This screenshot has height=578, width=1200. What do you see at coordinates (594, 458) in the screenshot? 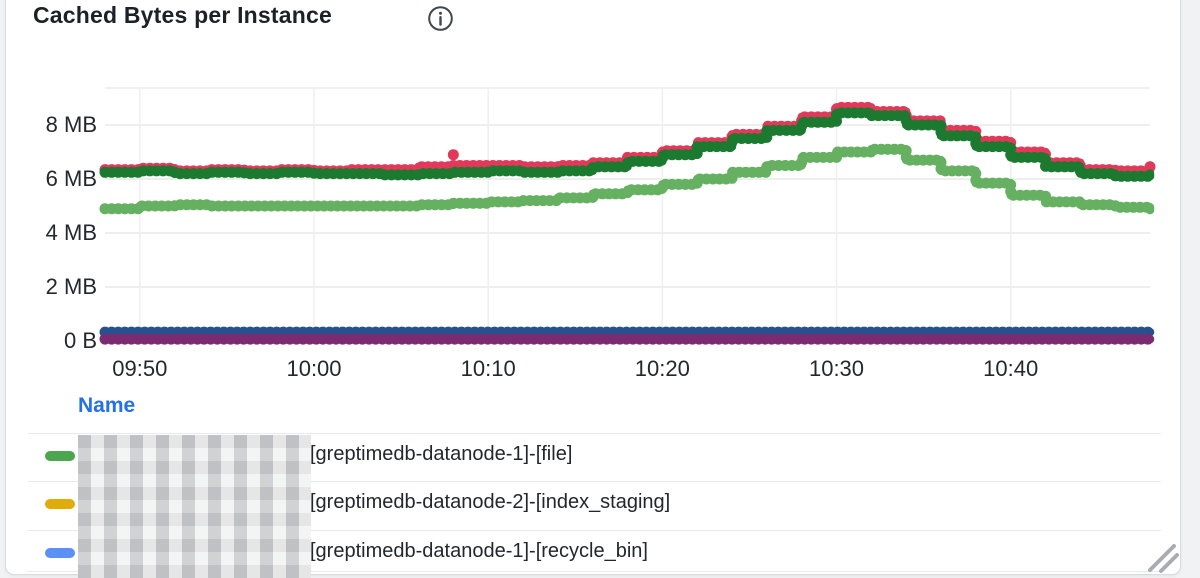
I see `legend-row: [greptimedb-datanode-1]-[file]` at bounding box center [594, 458].